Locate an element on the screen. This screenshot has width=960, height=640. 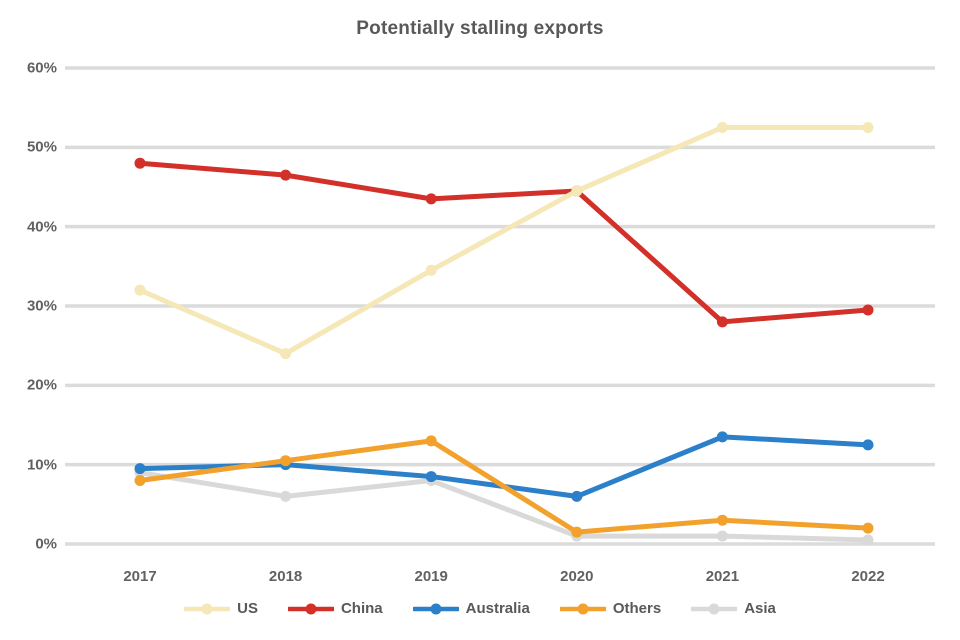
y-axis-tick-label: 50% is located at coordinates (41, 147).